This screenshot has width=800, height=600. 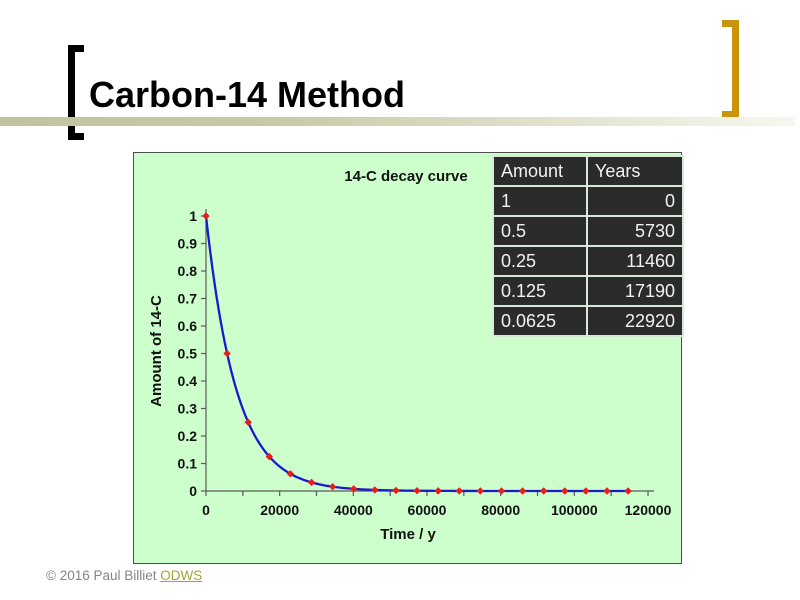 I want to click on x-tick-label: 20000, so click(x=279, y=510).